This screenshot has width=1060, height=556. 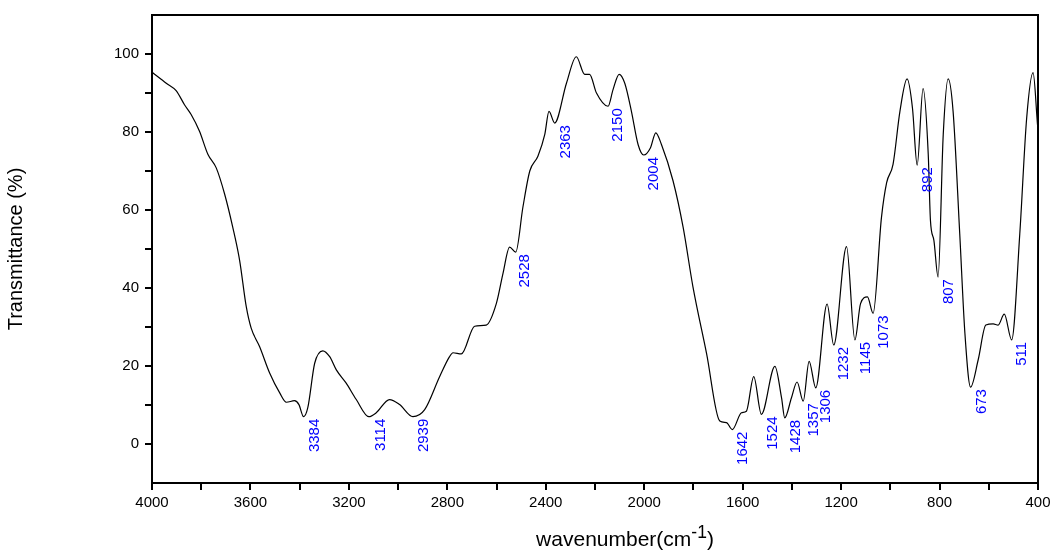 I want to click on x-tick-label: 800, so click(x=940, y=502).